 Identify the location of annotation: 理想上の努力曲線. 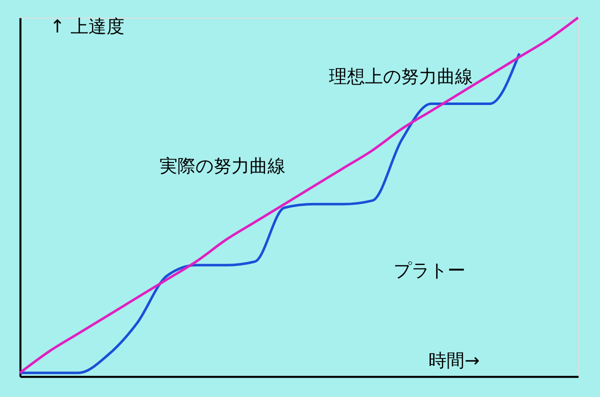
(400, 77).